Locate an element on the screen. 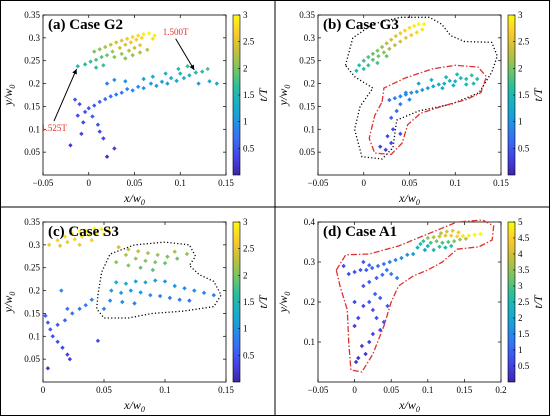 This screenshot has height=416, width=550. chart-2-ytick-label: 0.15 is located at coordinates (32, 313).